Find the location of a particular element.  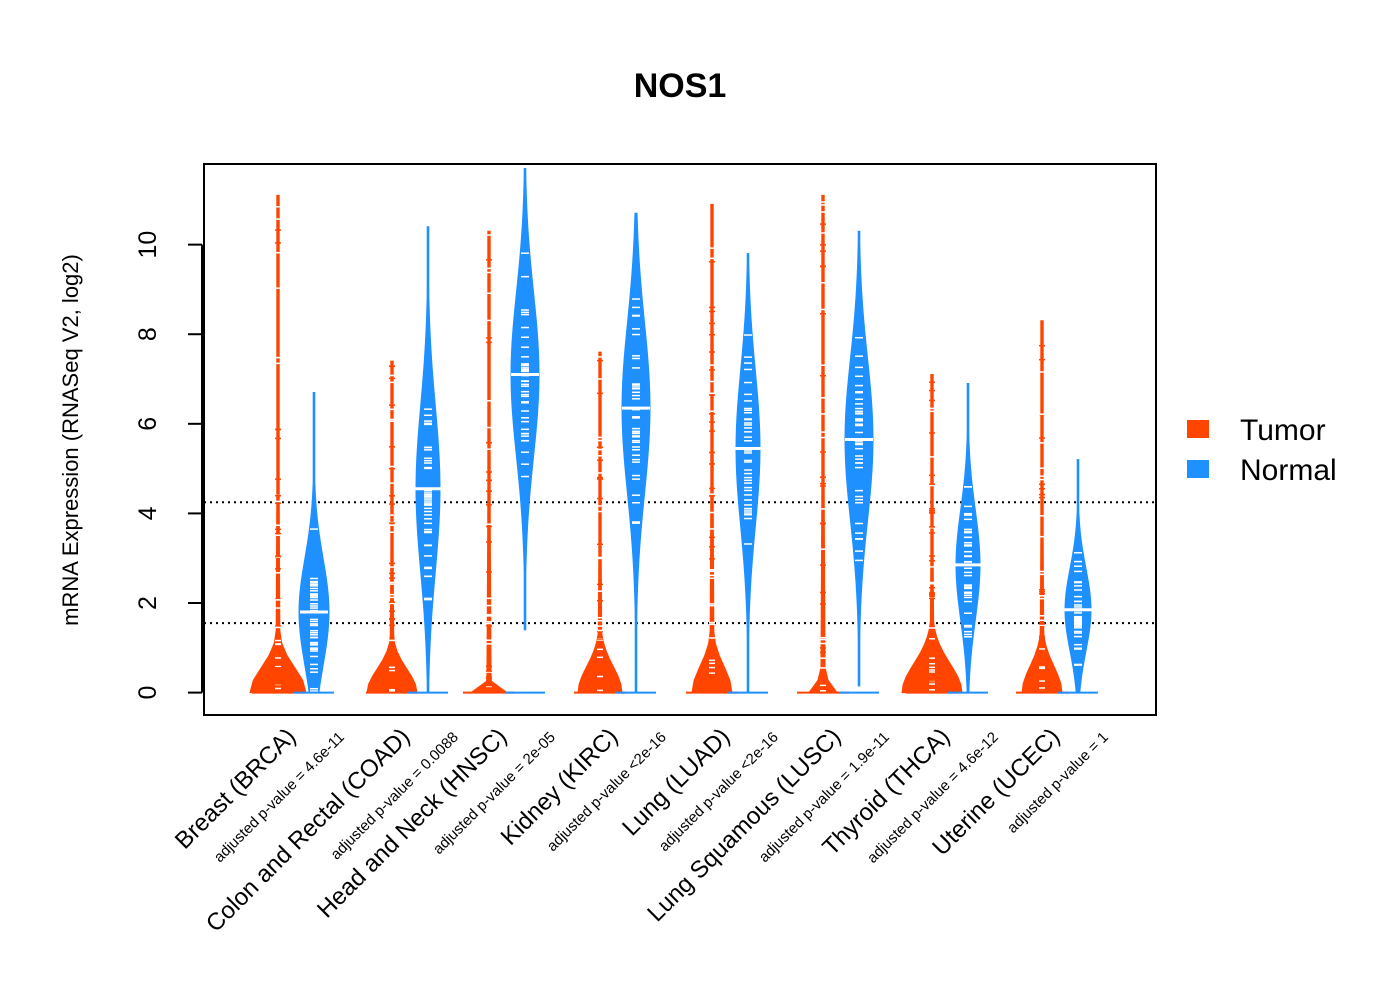

category-label-2: Head and Neck (HNSC) is located at coordinates (412, 823).